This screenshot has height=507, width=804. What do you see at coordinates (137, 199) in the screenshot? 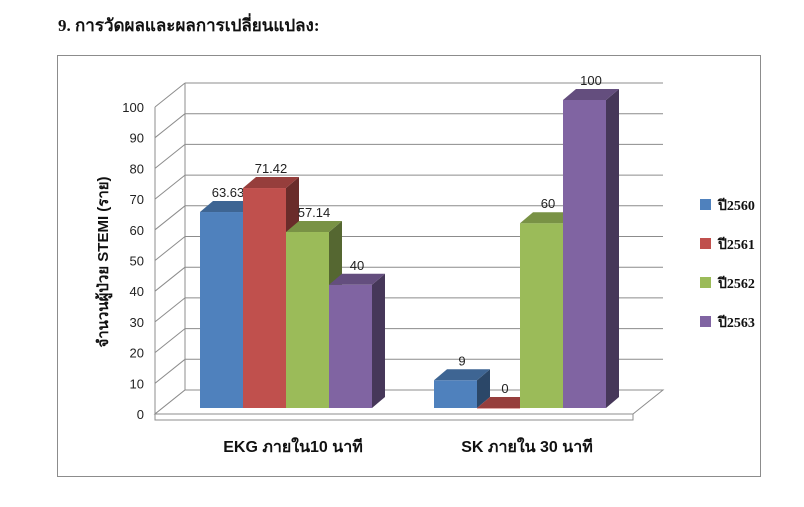
I see `y-tick-label: 70` at bounding box center [137, 199].